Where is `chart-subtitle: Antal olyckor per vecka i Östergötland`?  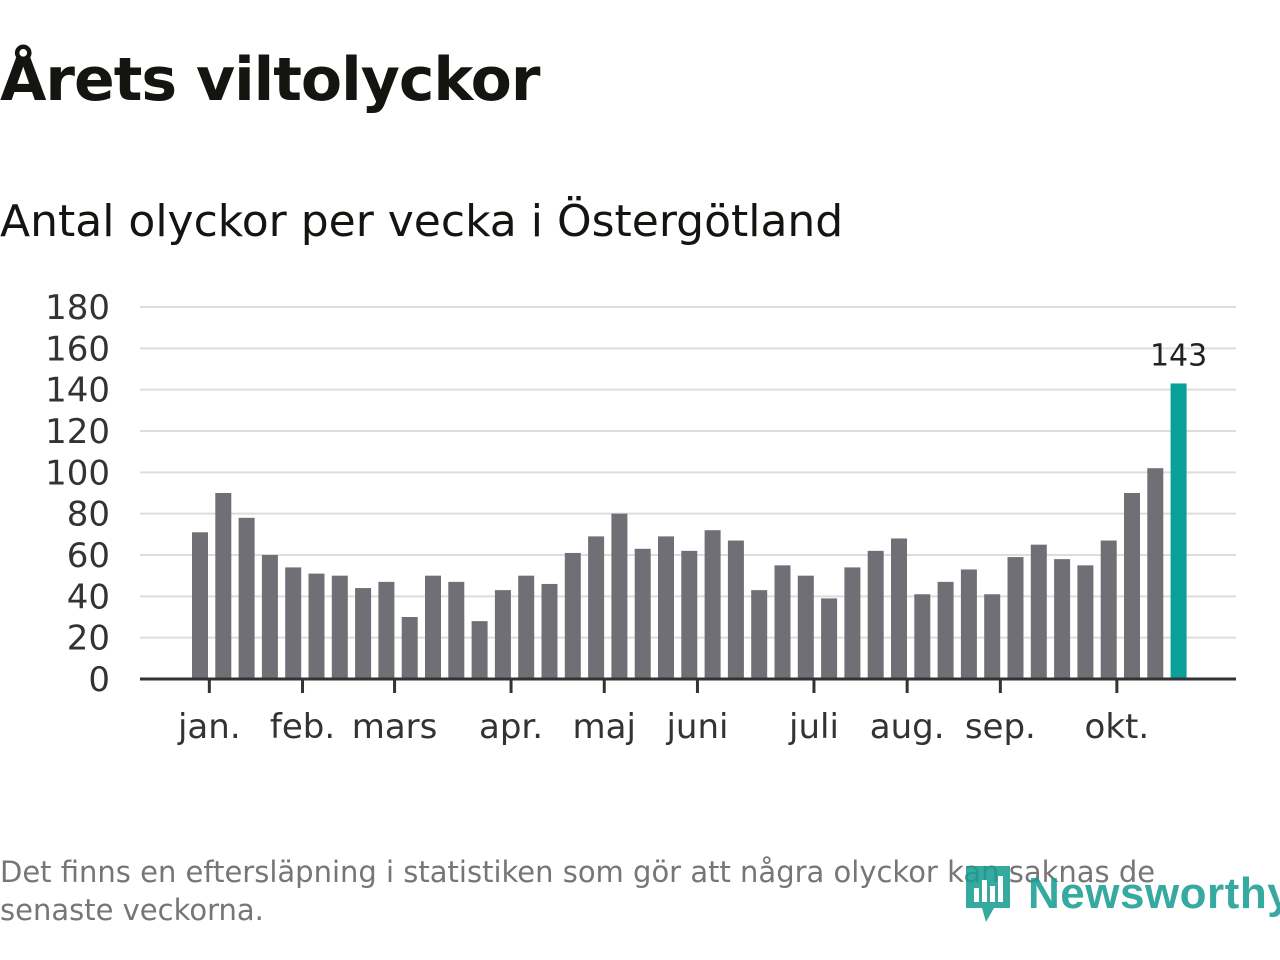
chart-subtitle: Antal olyckor per vecka i Östergötland is located at coordinates (422, 221).